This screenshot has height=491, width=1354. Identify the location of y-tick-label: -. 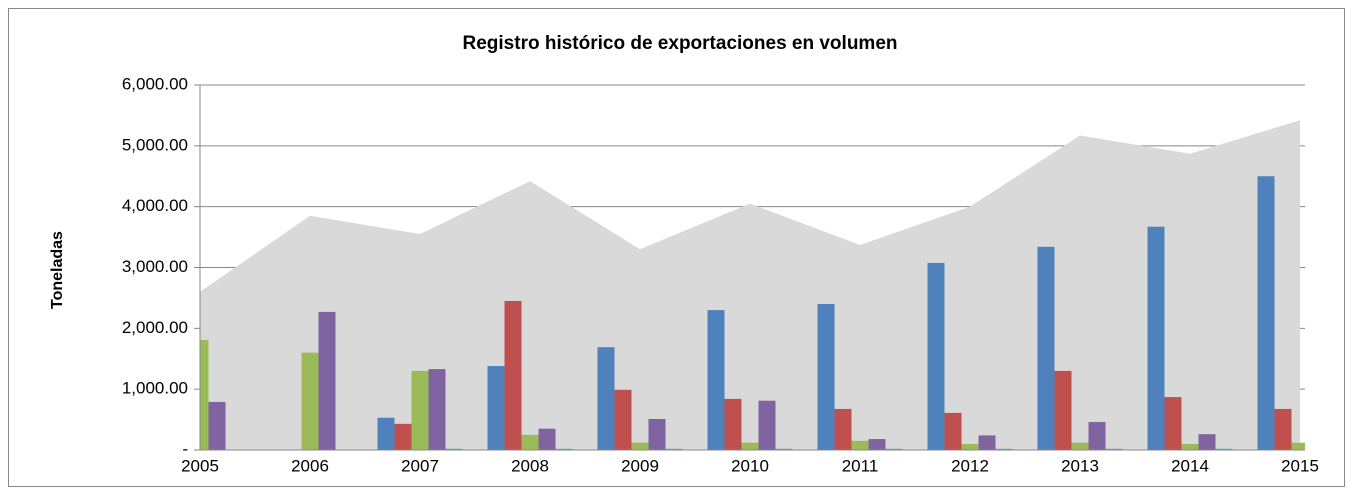
(185, 448).